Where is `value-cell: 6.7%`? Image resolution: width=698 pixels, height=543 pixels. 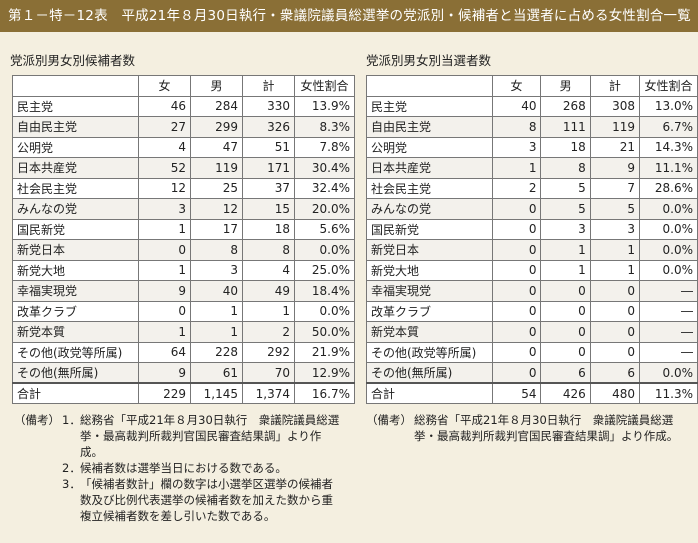 value-cell: 6.7% is located at coordinates (668, 127).